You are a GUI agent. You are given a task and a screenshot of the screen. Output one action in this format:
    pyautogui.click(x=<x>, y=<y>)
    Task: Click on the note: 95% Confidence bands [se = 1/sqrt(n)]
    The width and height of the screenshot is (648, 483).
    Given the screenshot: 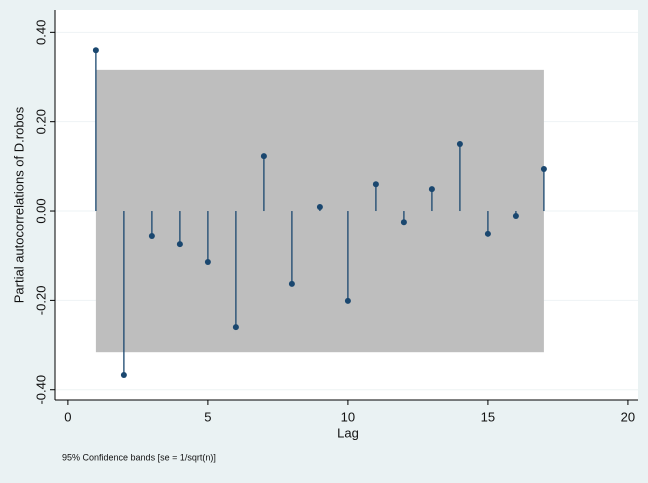 What is the action you would take?
    pyautogui.click(x=139, y=457)
    